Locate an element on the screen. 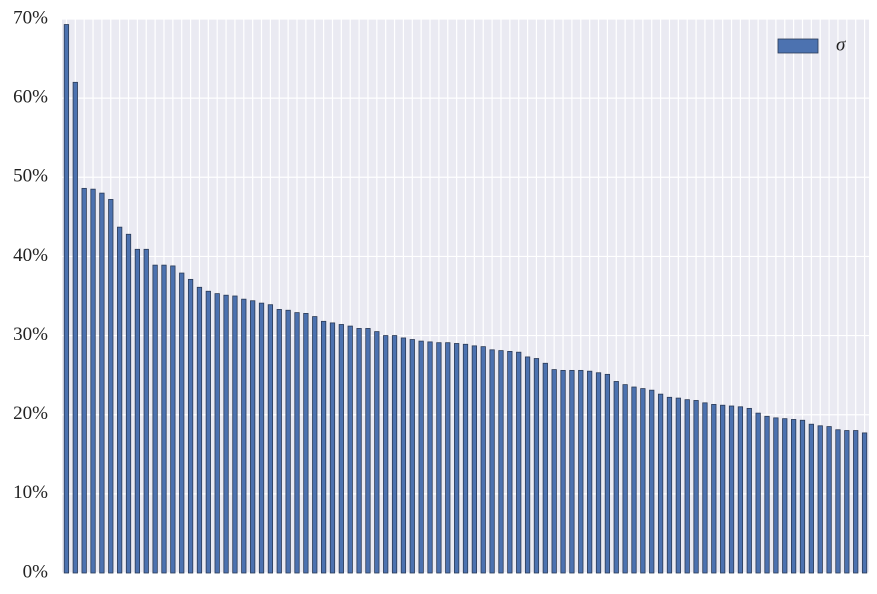  legend-label: σ is located at coordinates (841, 44).